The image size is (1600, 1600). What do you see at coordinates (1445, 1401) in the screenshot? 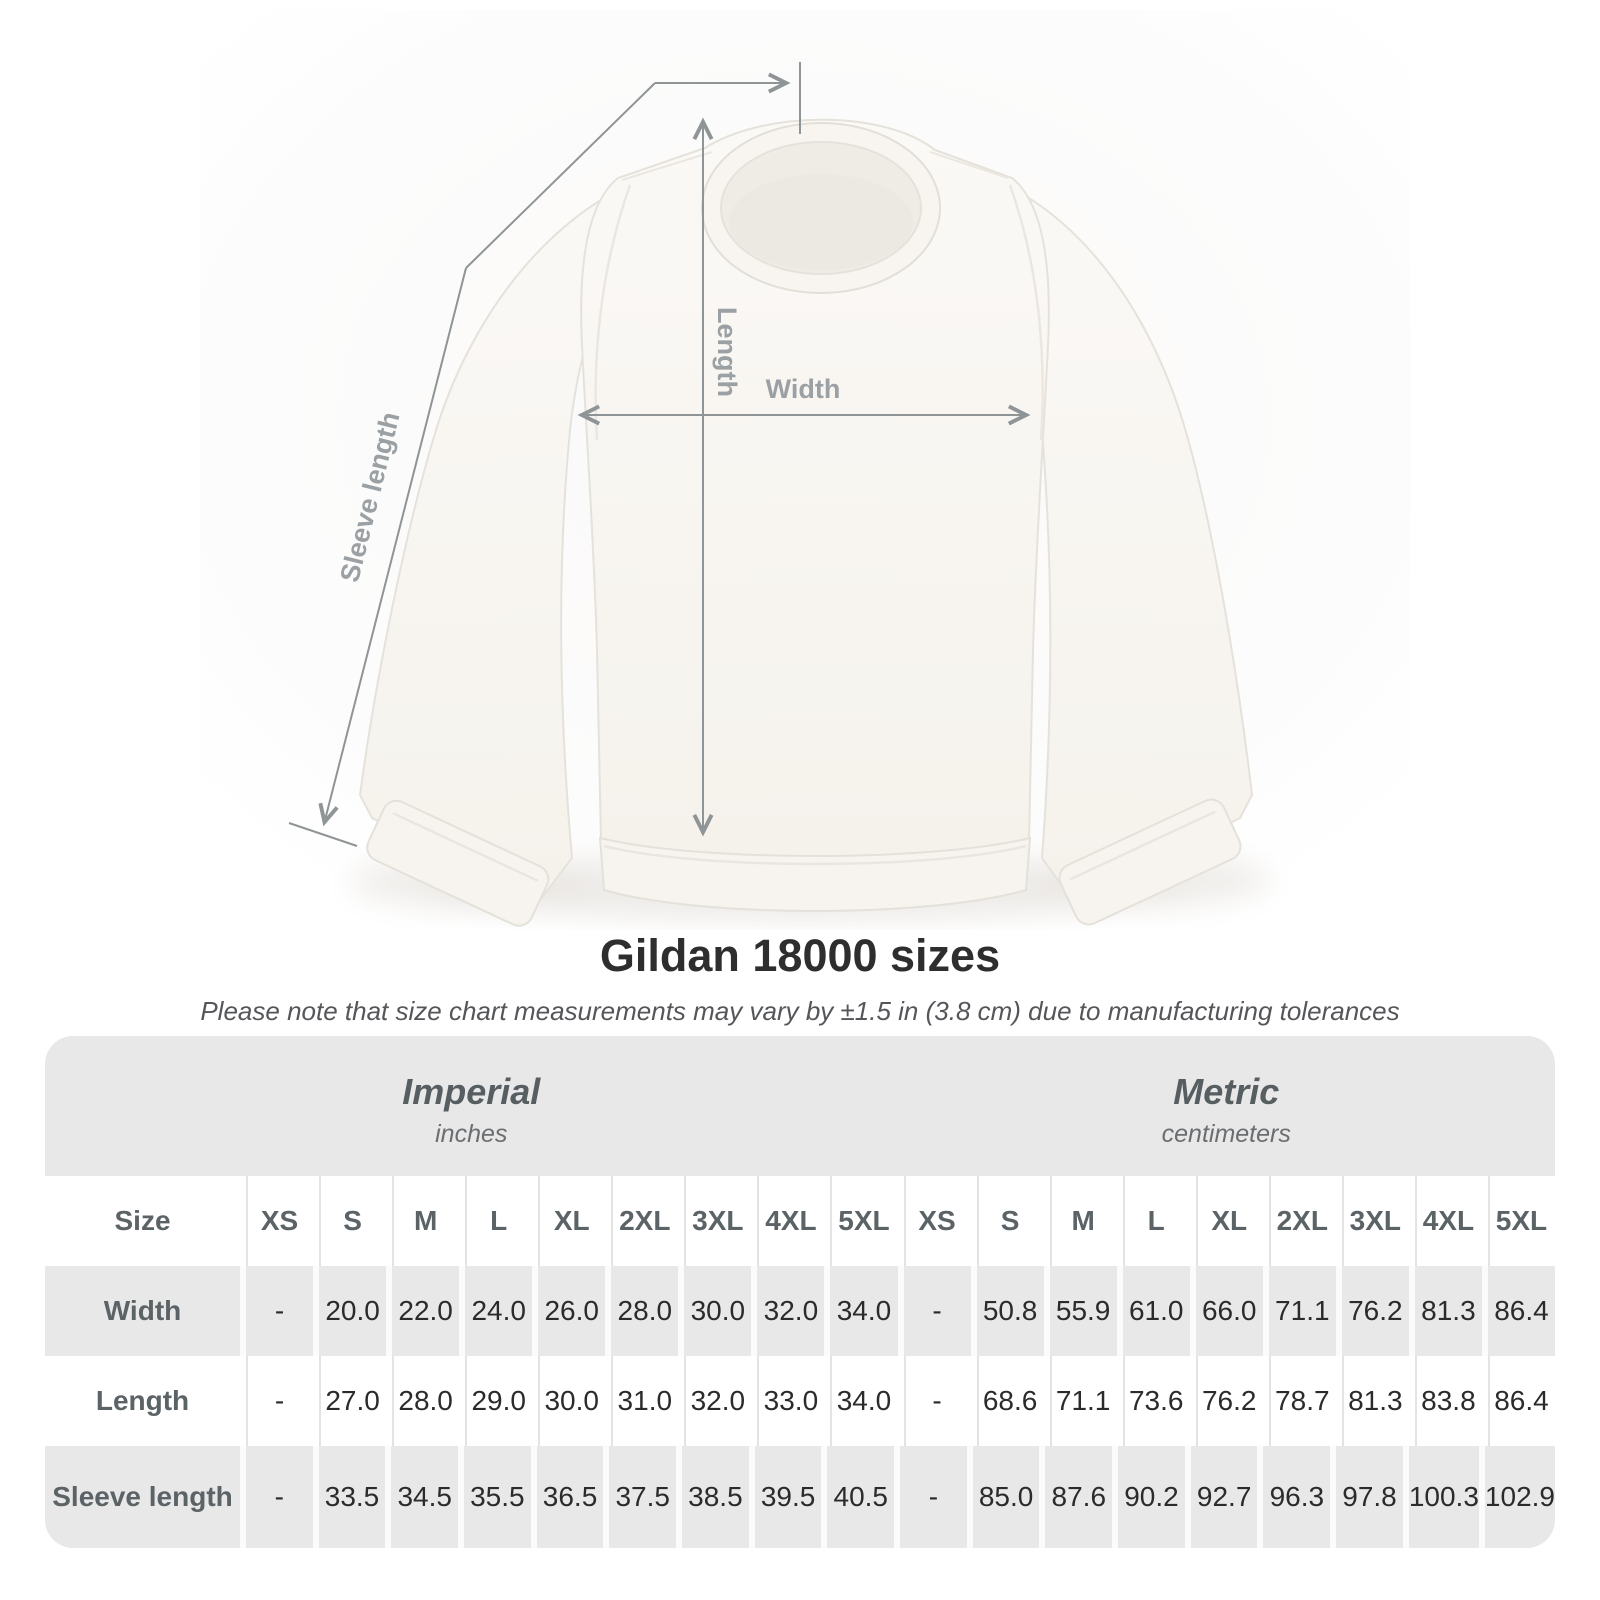
I see `cell: 83.8` at bounding box center [1445, 1401].